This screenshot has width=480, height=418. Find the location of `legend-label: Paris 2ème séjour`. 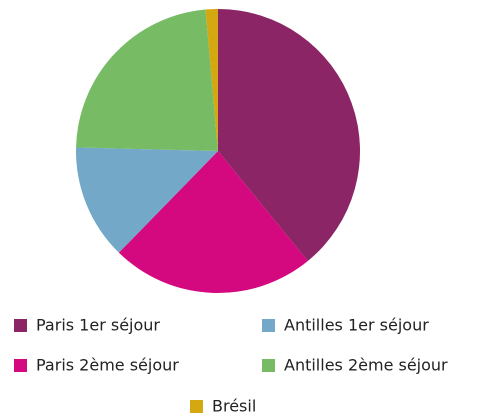

legend-label: Paris 2ème séjour is located at coordinates (107, 365).